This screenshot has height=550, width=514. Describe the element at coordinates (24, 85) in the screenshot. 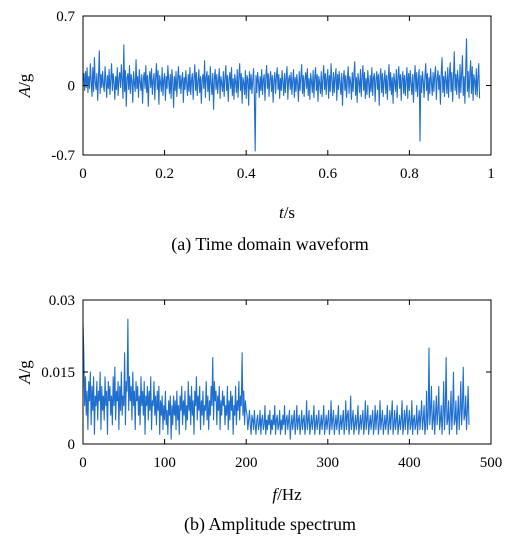

I see `panel-a-y-axis-label: A/g` at that location.